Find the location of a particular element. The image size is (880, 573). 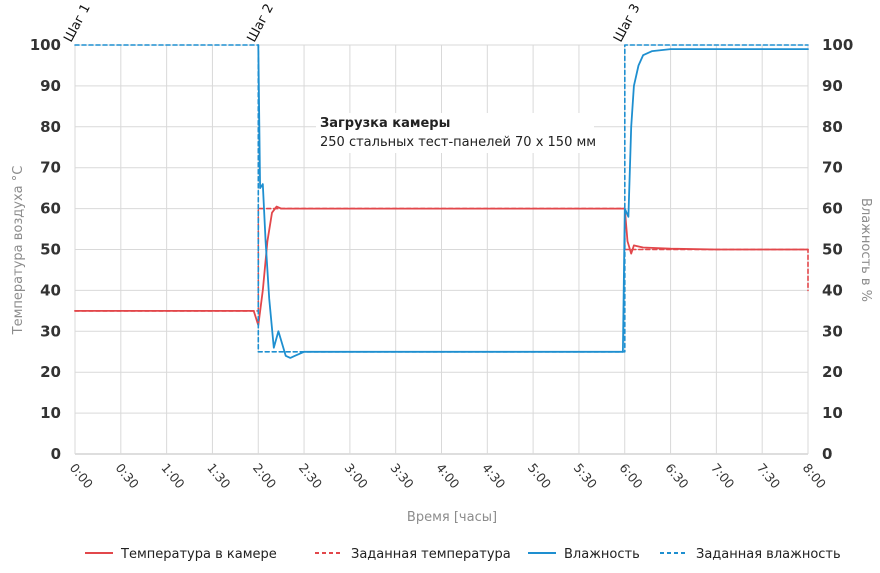

y-tick-left: 90 is located at coordinates (50, 86).